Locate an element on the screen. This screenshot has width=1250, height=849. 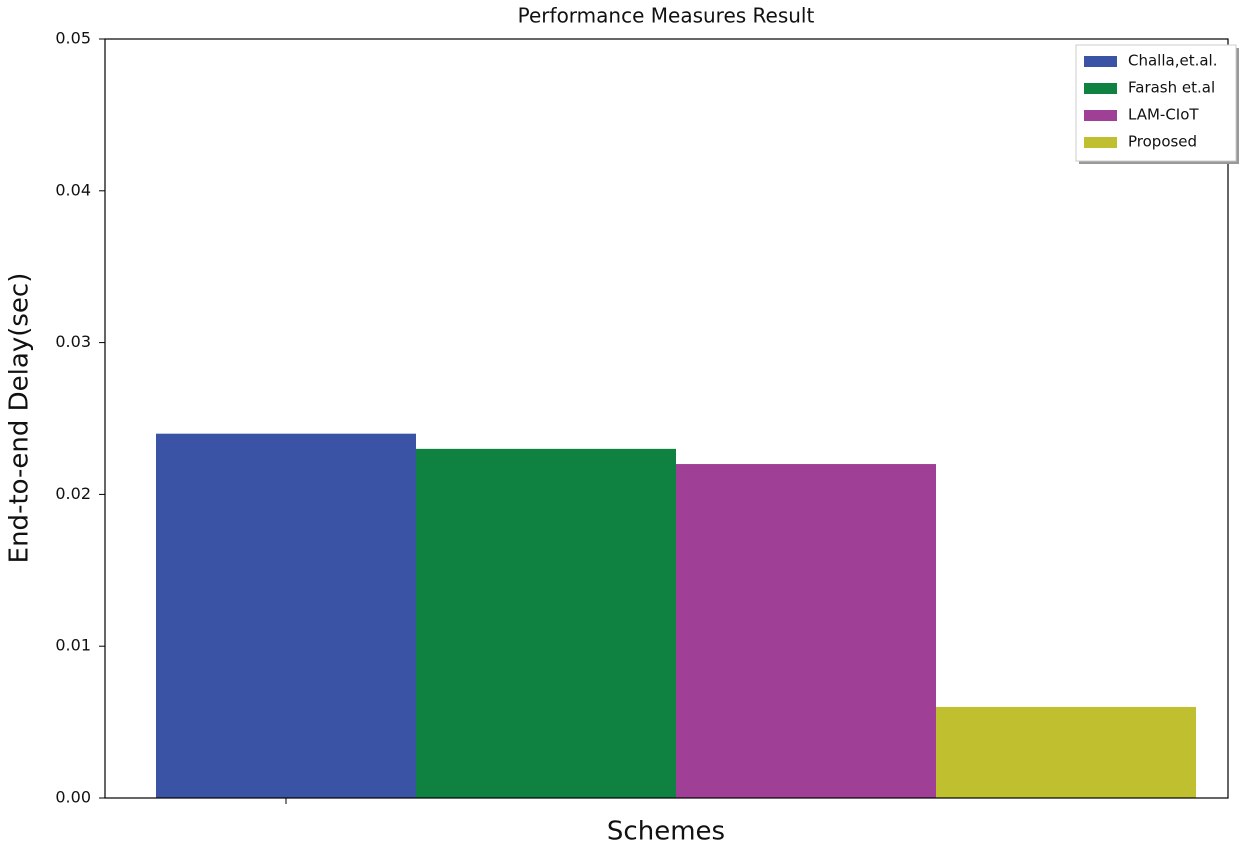
legend-label: Farash et.al is located at coordinates (1171, 88).